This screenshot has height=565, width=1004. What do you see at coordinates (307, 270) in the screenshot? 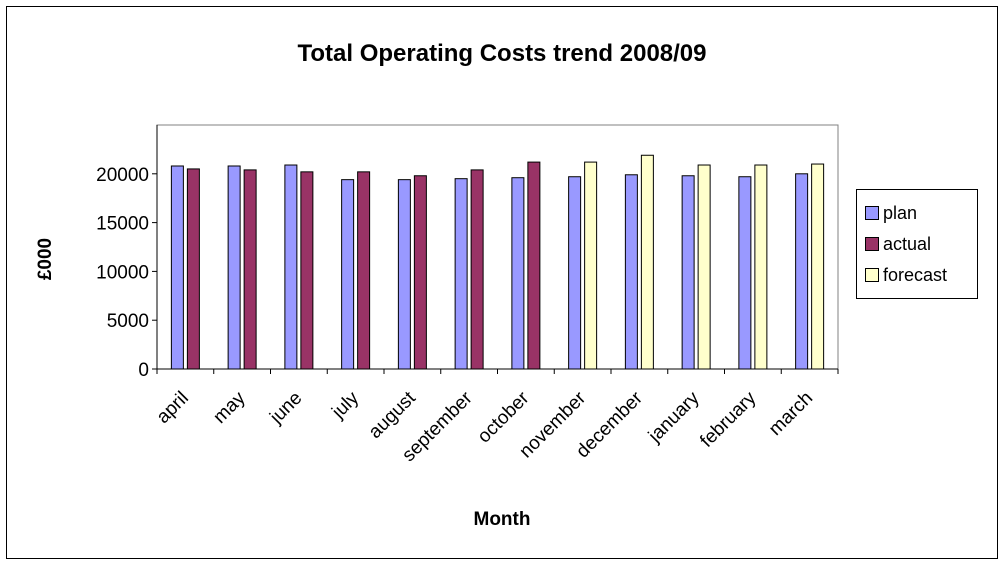
I see `bar-actual-june` at bounding box center [307, 270].